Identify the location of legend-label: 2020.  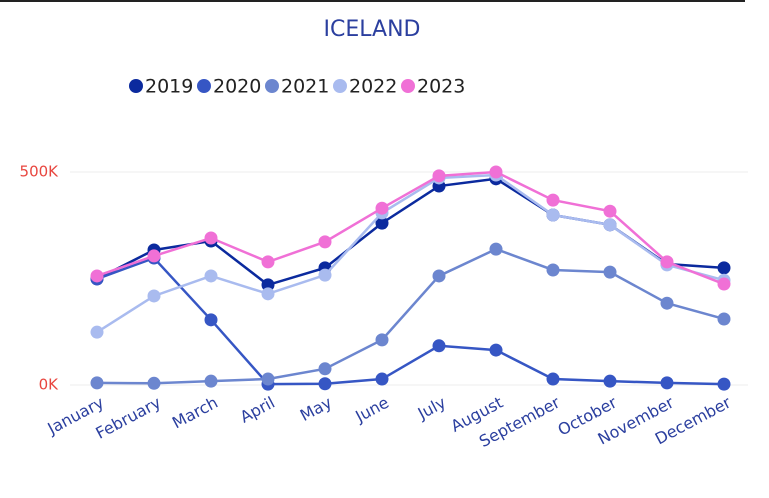
(237, 87).